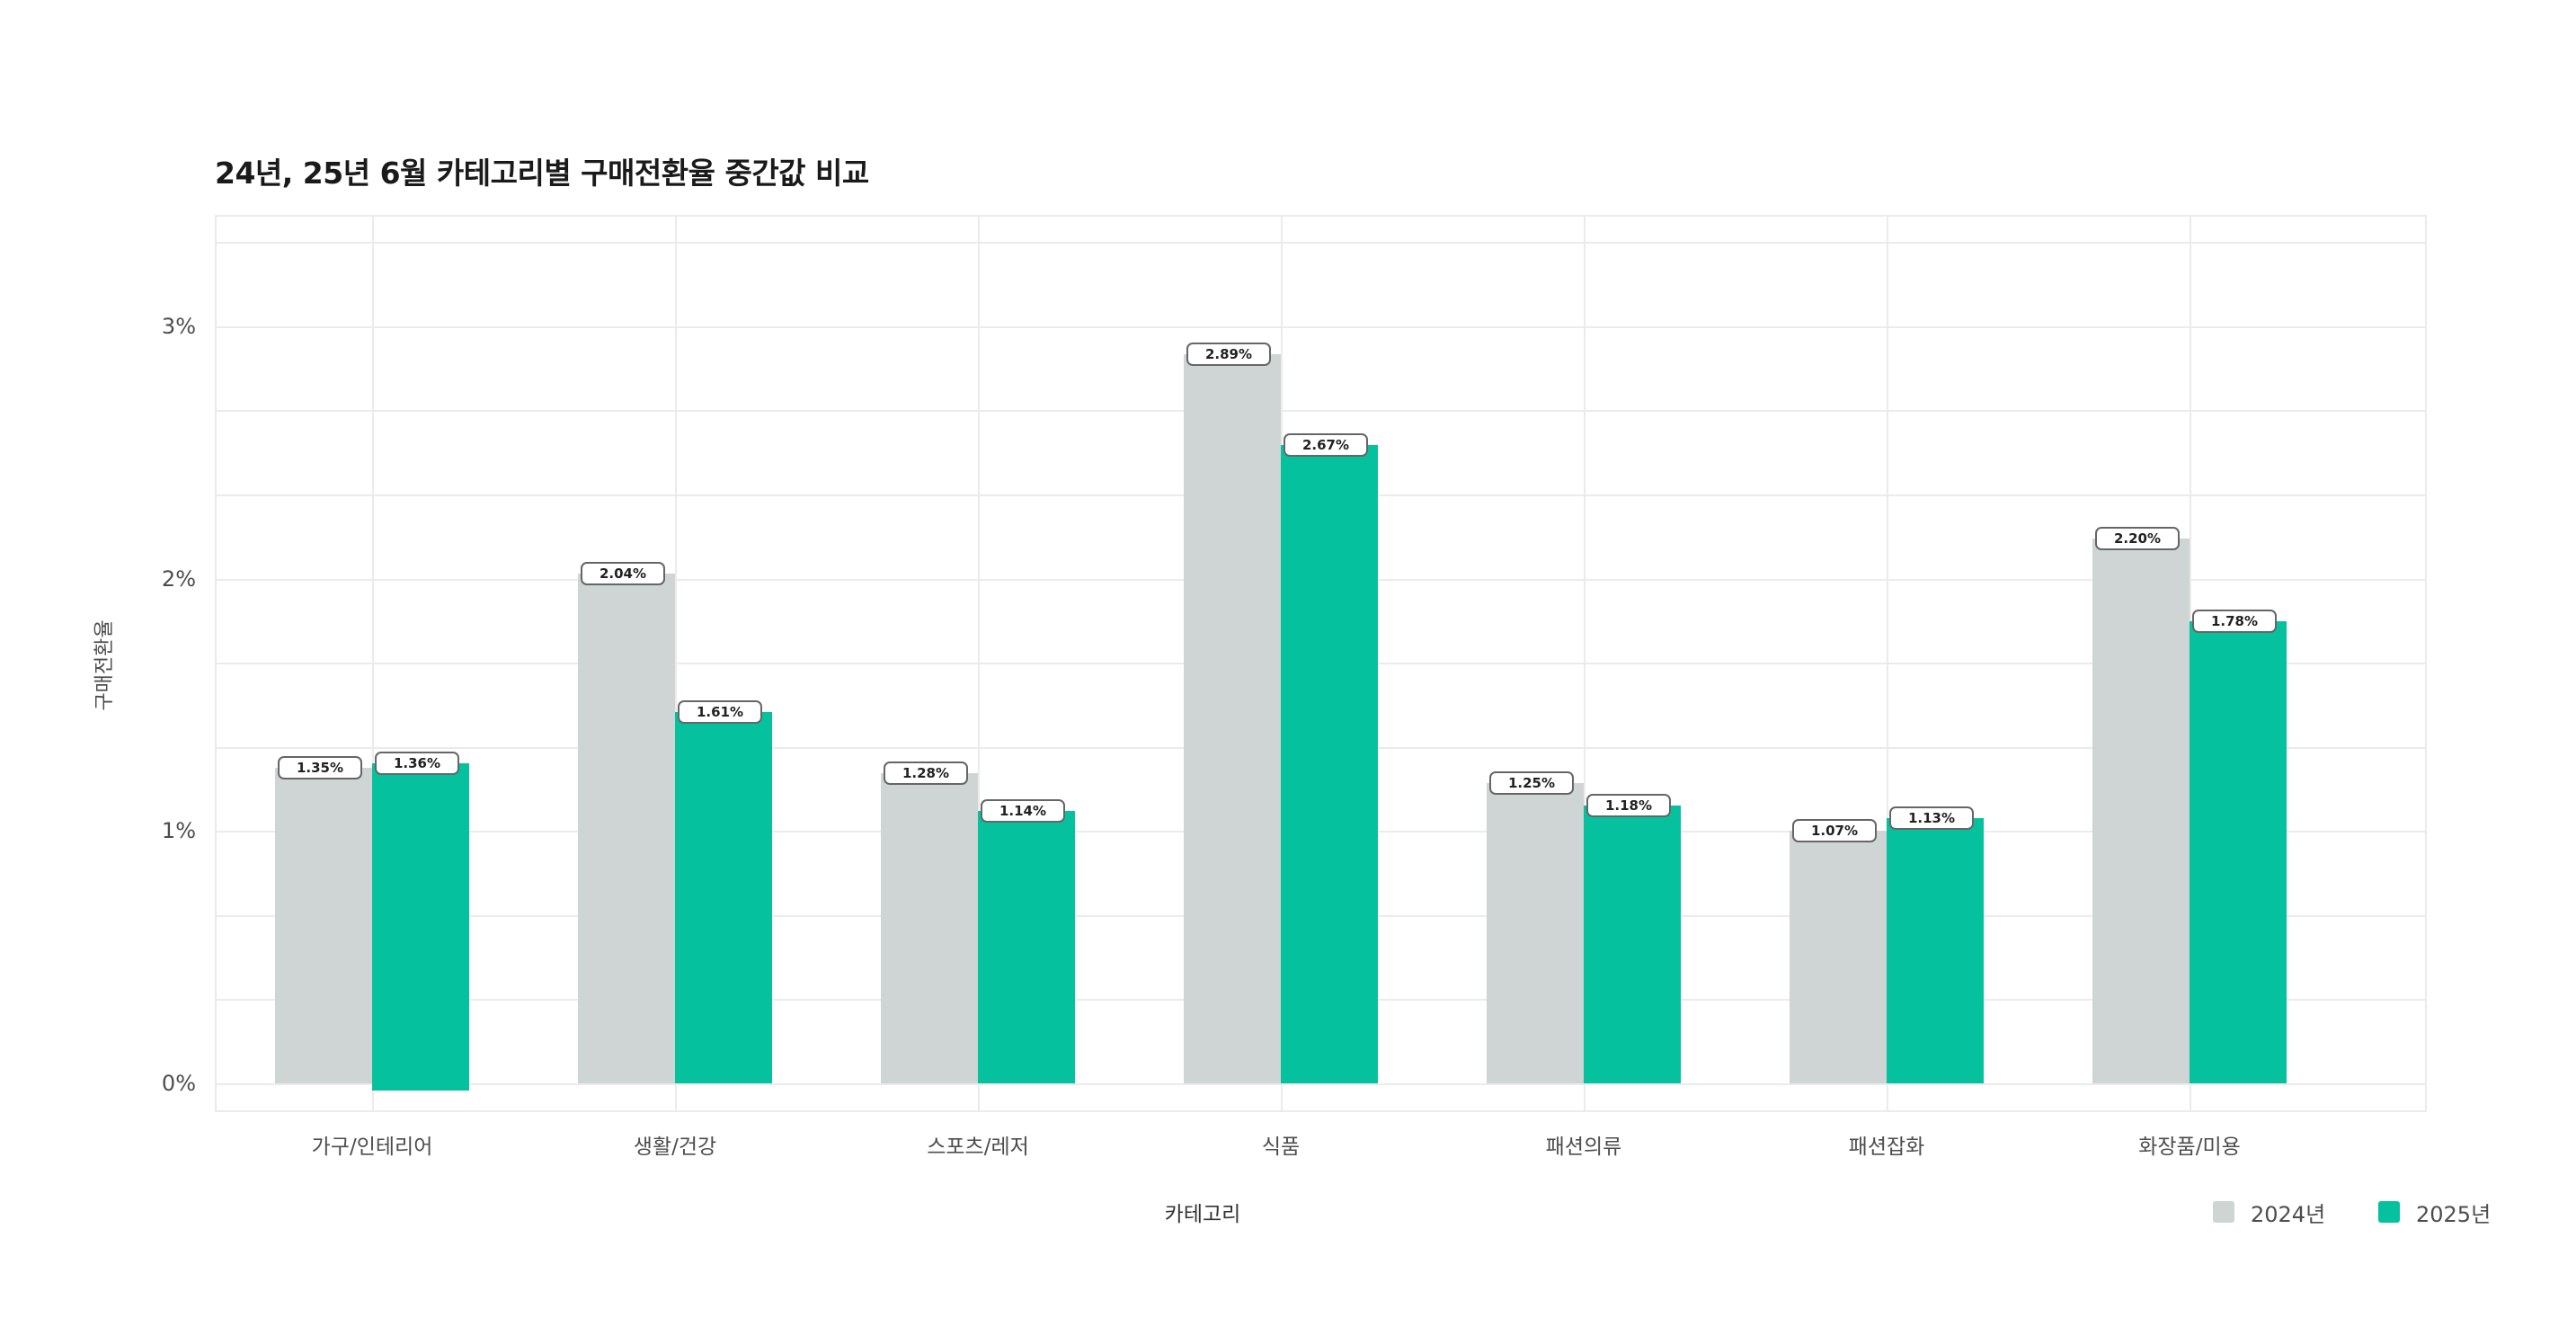 Image resolution: width=2576 pixels, height=1318 pixels. Describe the element at coordinates (2189, 1147) in the screenshot. I see `x-tick-label: 화장품/미용` at that location.